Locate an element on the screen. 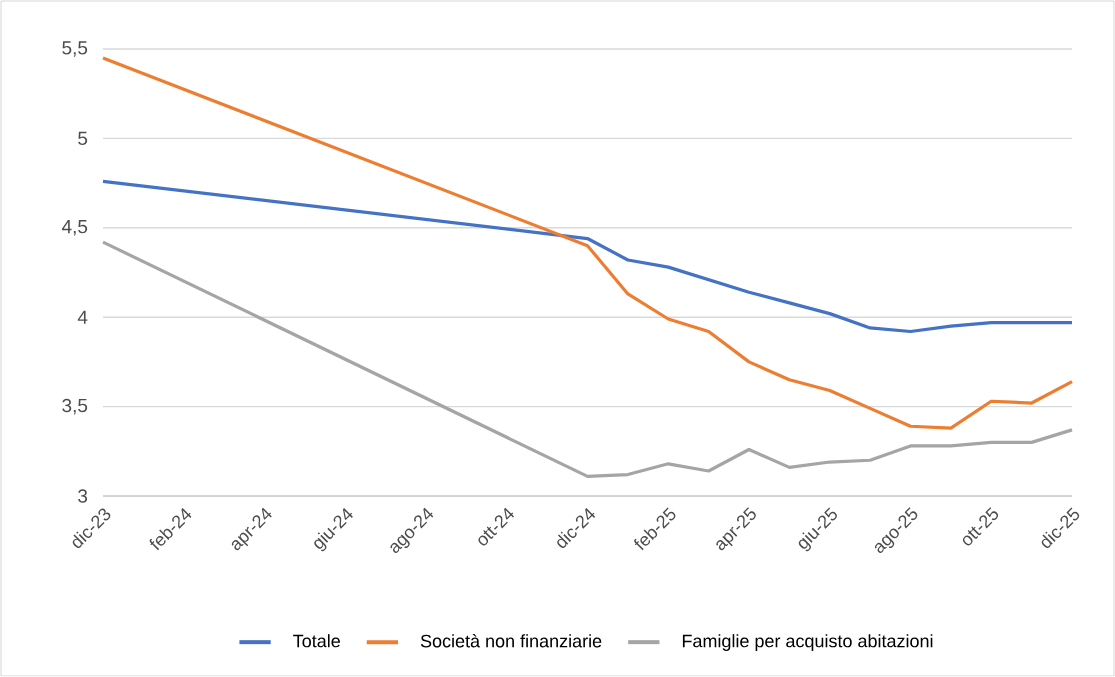  legend-label: Società non finanziarie is located at coordinates (511, 641).